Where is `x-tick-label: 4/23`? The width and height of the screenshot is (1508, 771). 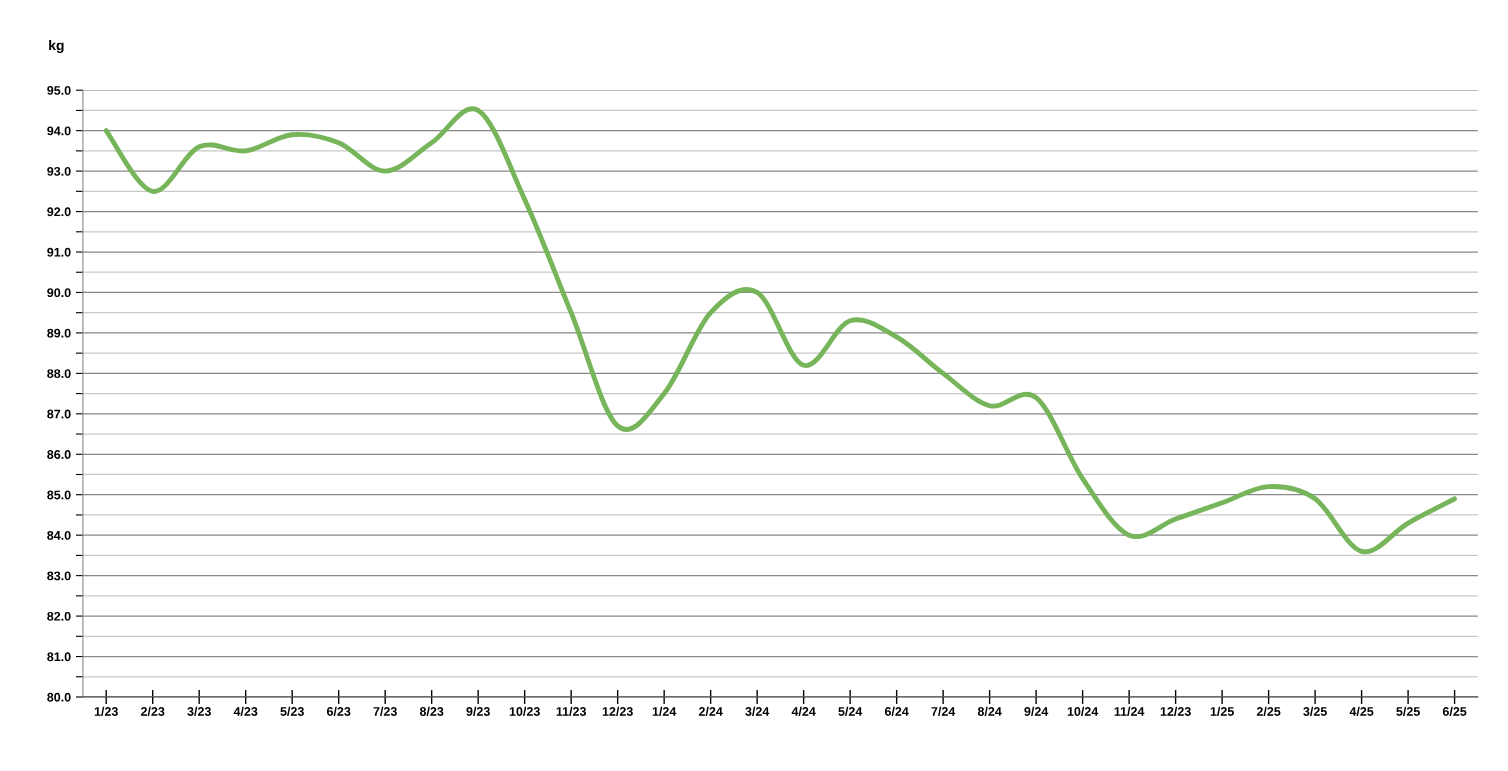
x-tick-label: 4/23 is located at coordinates (245, 711).